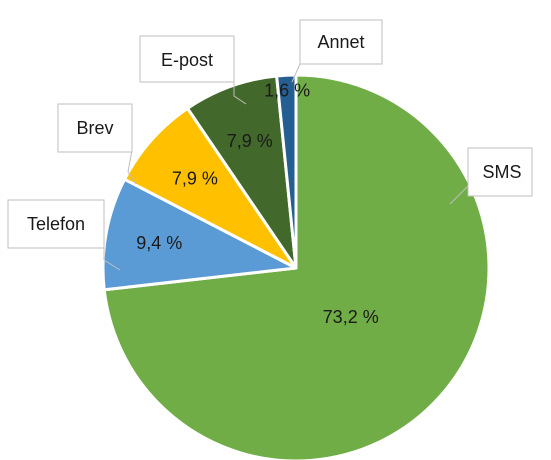 This screenshot has height=460, width=551. I want to click on pie-slice-telefon, so click(199, 234).